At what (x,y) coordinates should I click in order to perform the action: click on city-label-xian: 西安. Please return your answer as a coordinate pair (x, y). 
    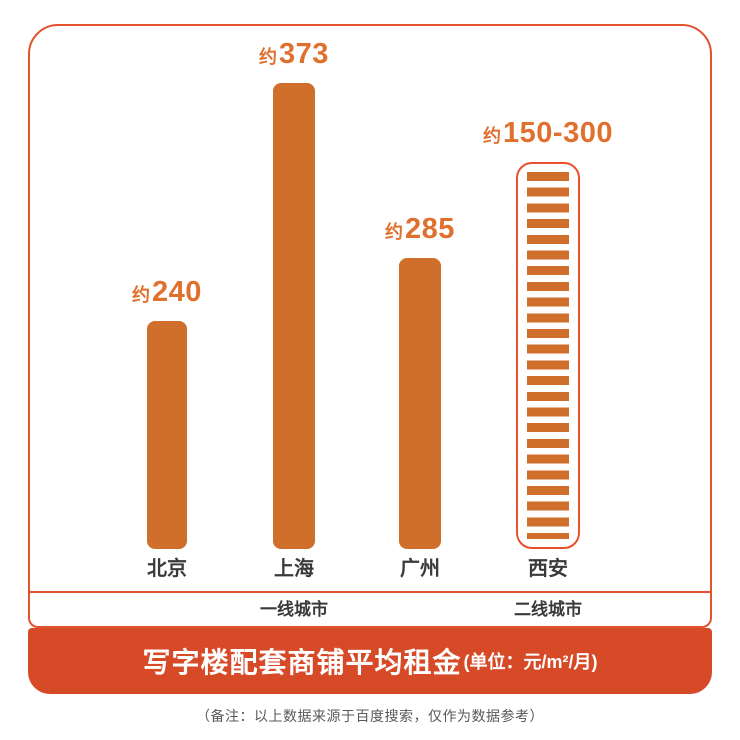
    Looking at the image, I should click on (548, 569).